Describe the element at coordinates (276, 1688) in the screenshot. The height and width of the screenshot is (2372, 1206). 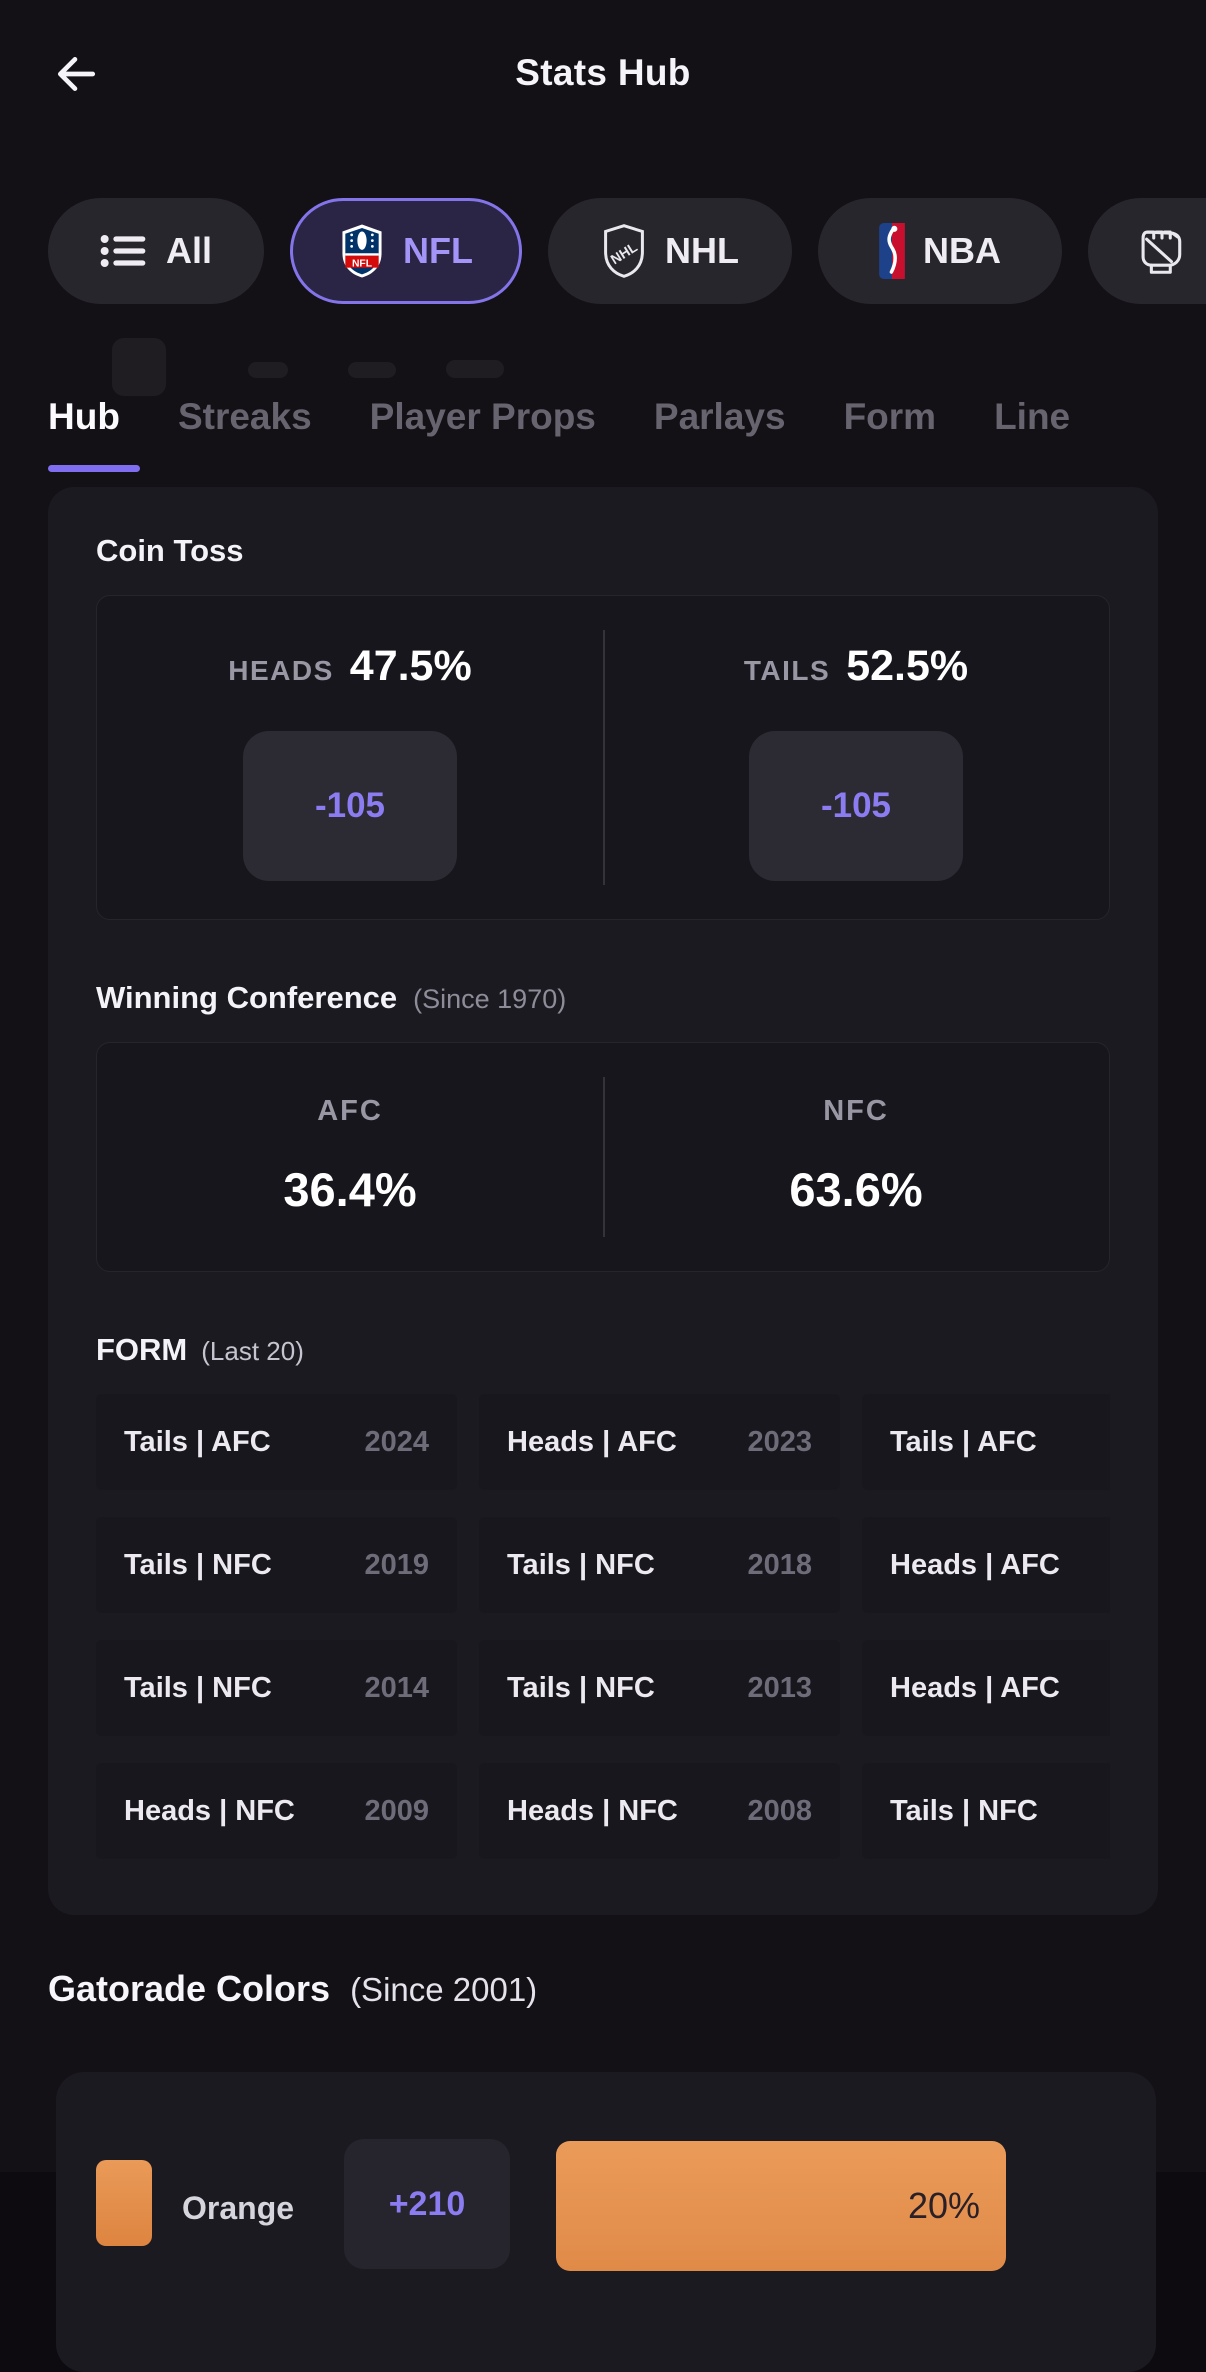
I see `form-tile: Tails | NFC 2014` at that location.